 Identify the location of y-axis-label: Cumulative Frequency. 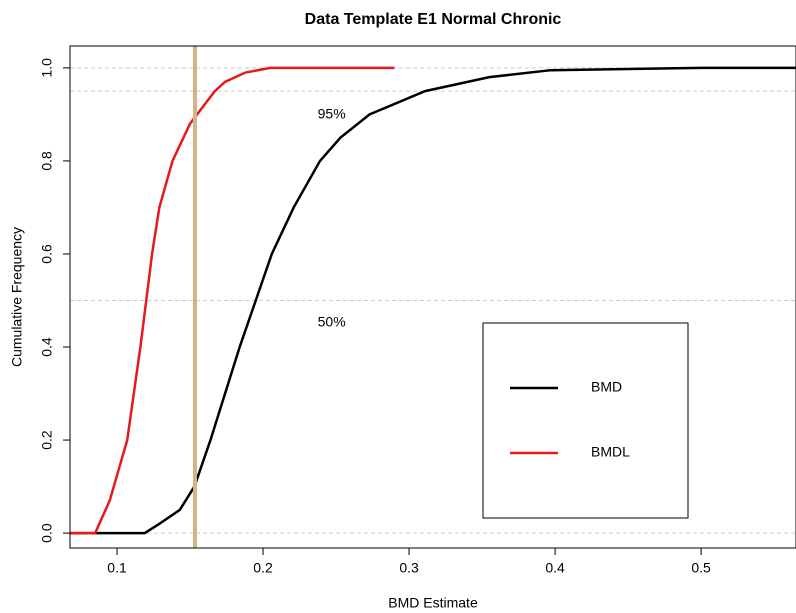
(17, 297).